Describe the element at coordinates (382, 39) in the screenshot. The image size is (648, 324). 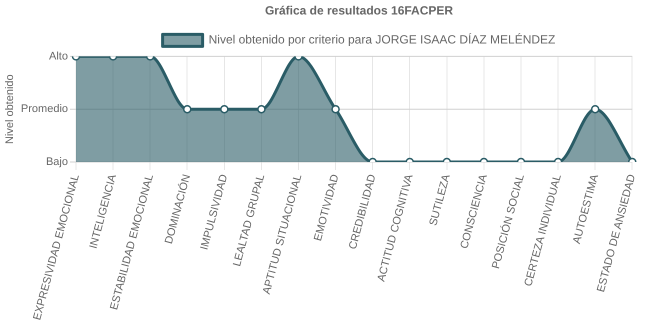
I see `legend-label: Nivel obtenido por criterio para JORGE ISAAC DÍAZ MELÉNDEZ` at that location.